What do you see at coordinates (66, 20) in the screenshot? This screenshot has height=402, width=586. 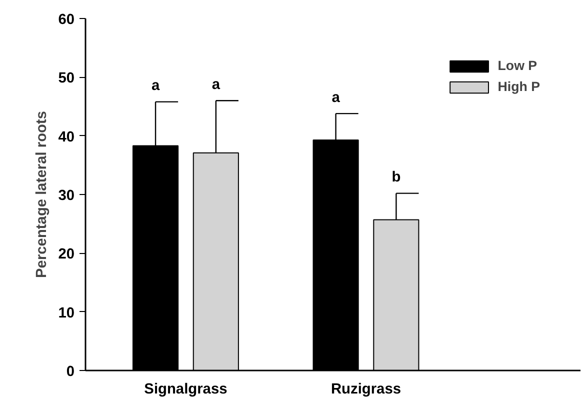 I see `y-tick-label: 60` at bounding box center [66, 20].